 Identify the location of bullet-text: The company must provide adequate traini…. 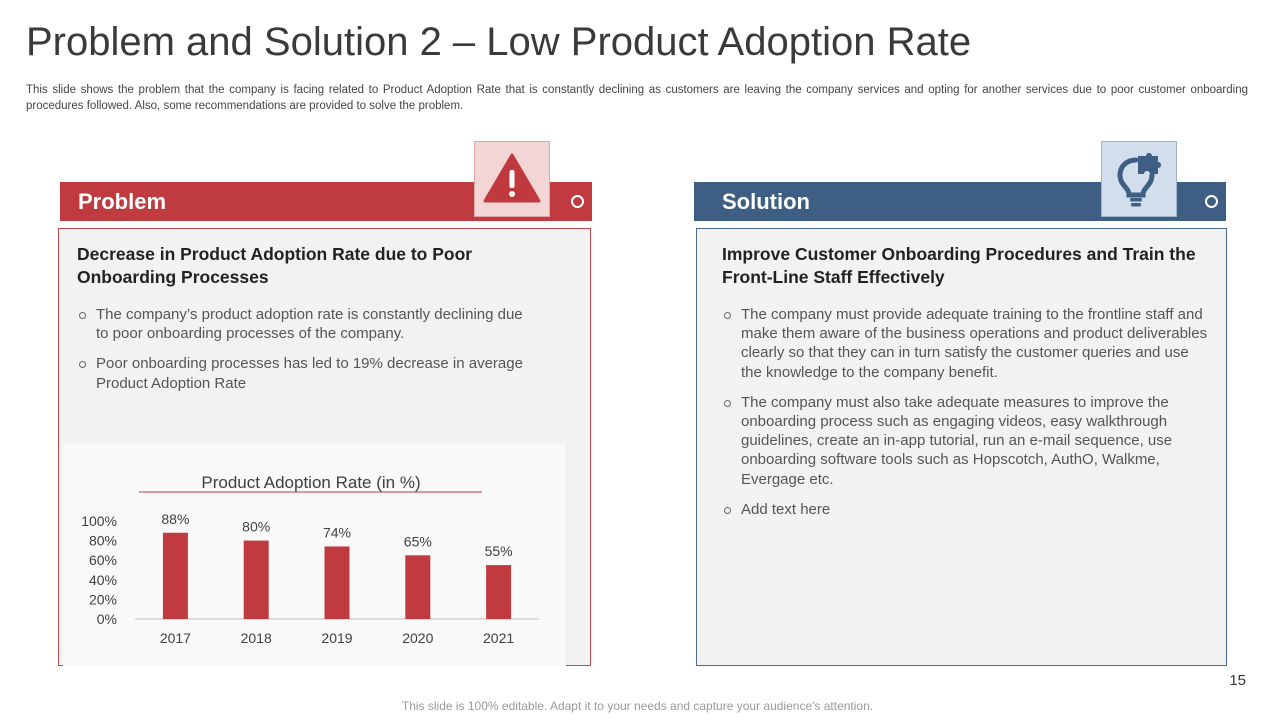
(974, 343).